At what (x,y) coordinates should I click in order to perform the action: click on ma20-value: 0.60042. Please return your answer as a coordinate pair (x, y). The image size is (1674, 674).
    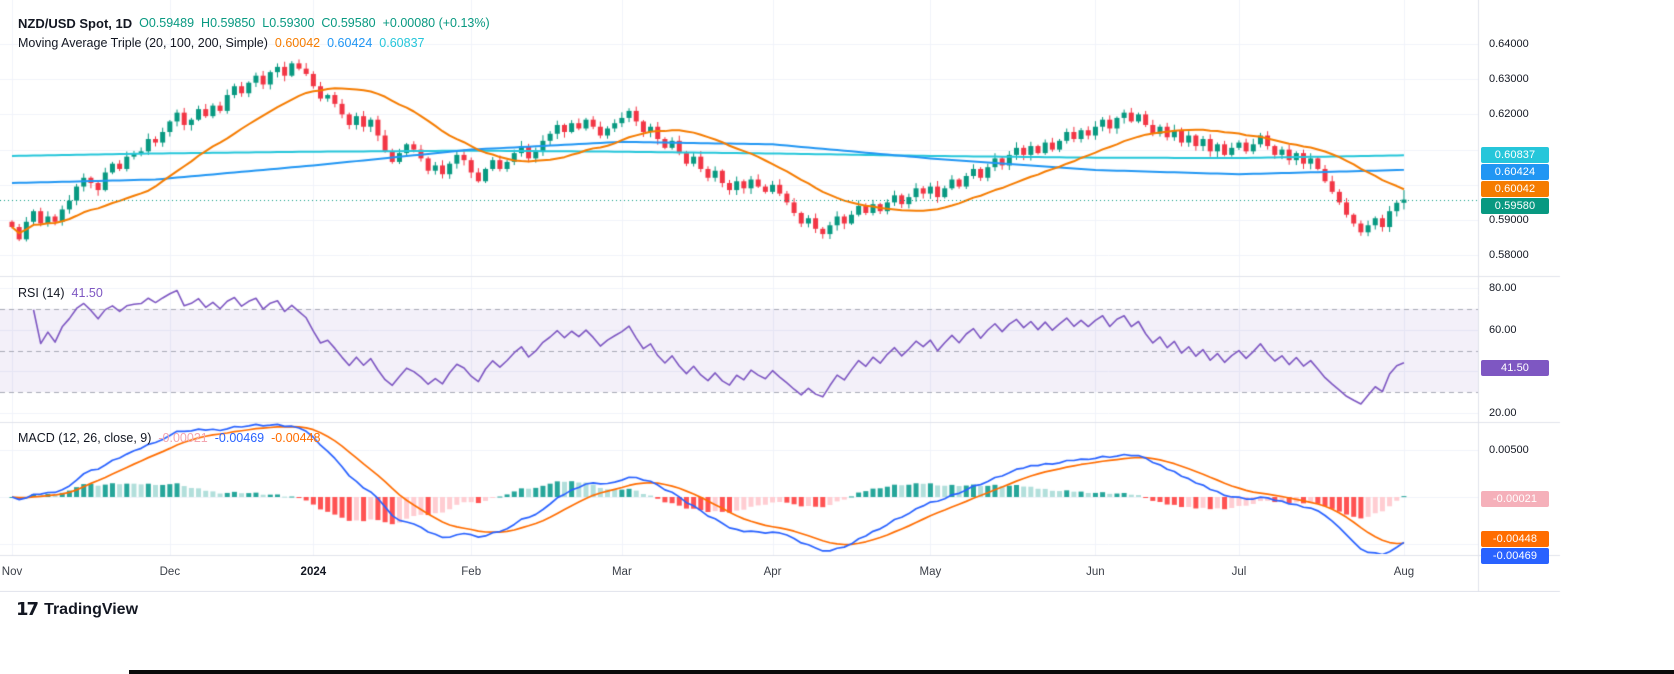
    Looking at the image, I should click on (297, 43).